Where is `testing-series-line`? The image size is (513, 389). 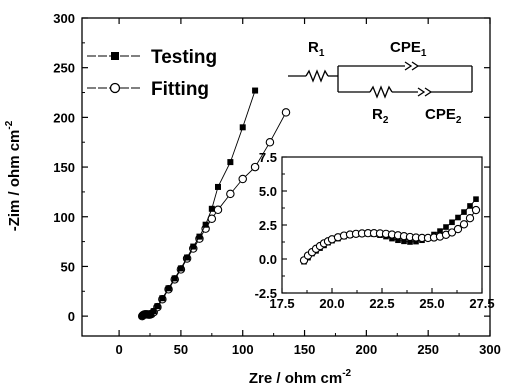 testing-series-line is located at coordinates (198, 203).